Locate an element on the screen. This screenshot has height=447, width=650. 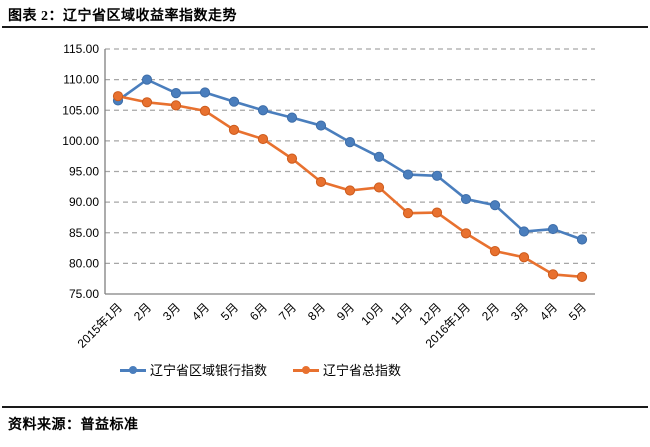
svg-text: 105.00 is located at coordinates (80, 110).